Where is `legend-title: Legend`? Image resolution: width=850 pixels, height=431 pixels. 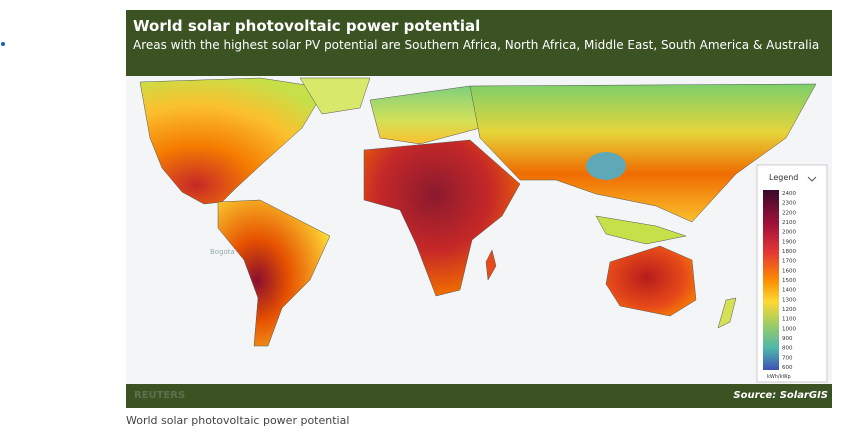 legend-title: Legend is located at coordinates (783, 177).